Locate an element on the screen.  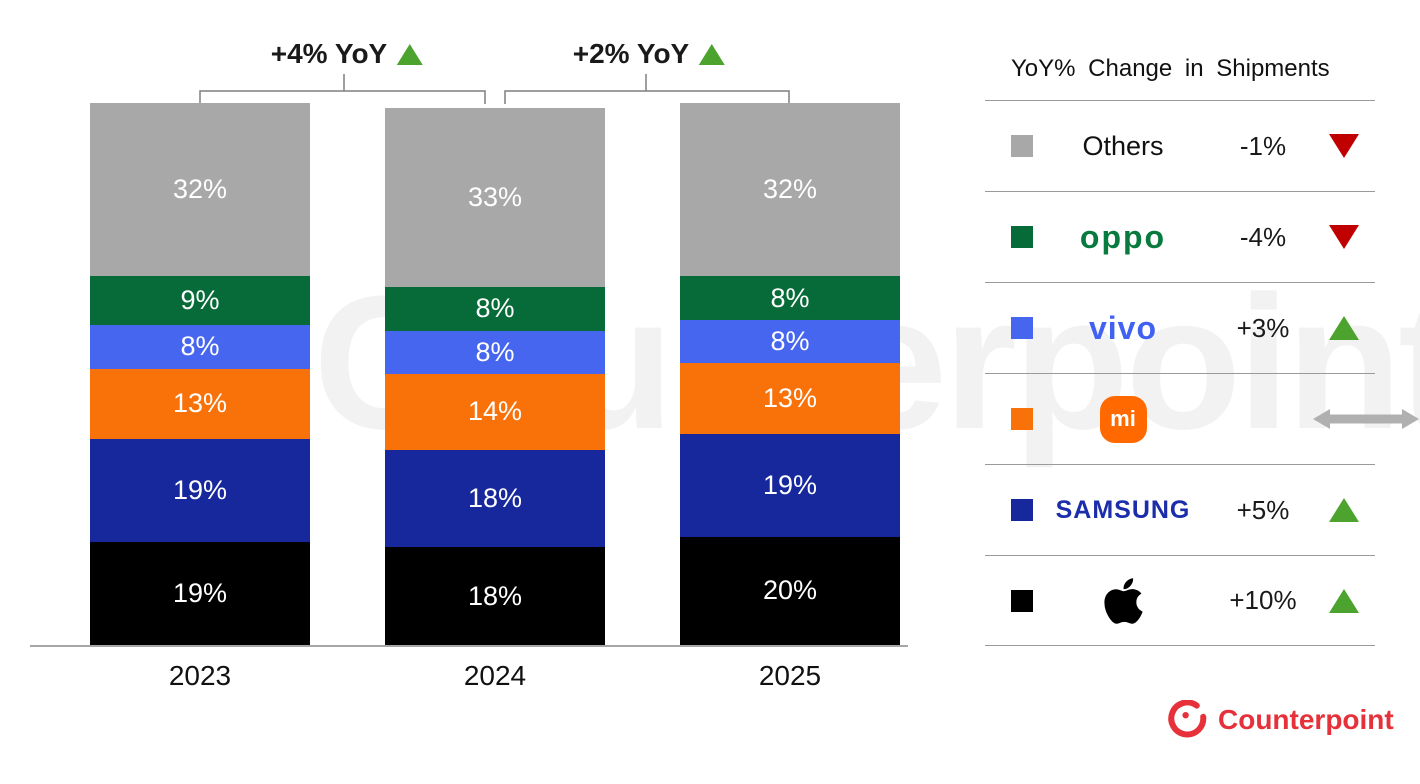
segment-value-label: 14% is located at coordinates (495, 411).